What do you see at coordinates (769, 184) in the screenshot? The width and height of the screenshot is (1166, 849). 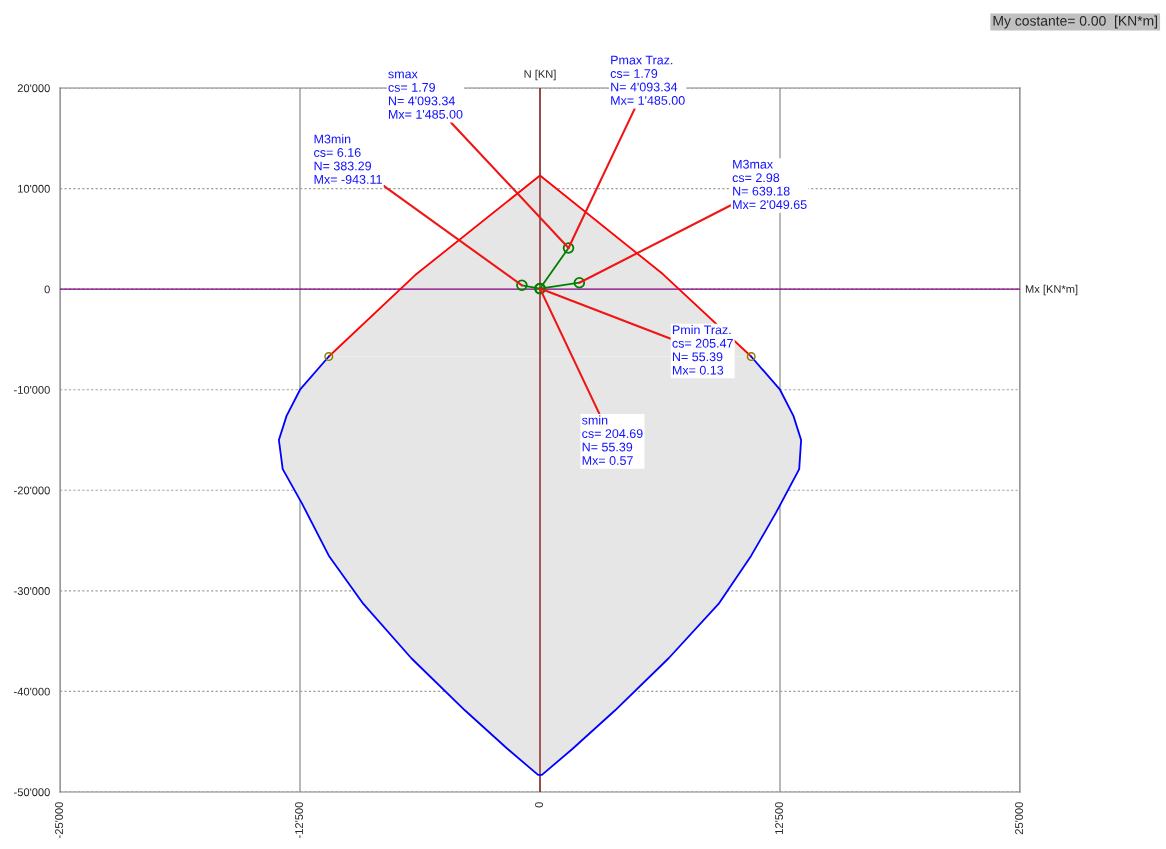 I see `annotation: M3max cs= 2.98 N= 639.18 Mx= 2'049.65` at bounding box center [769, 184].